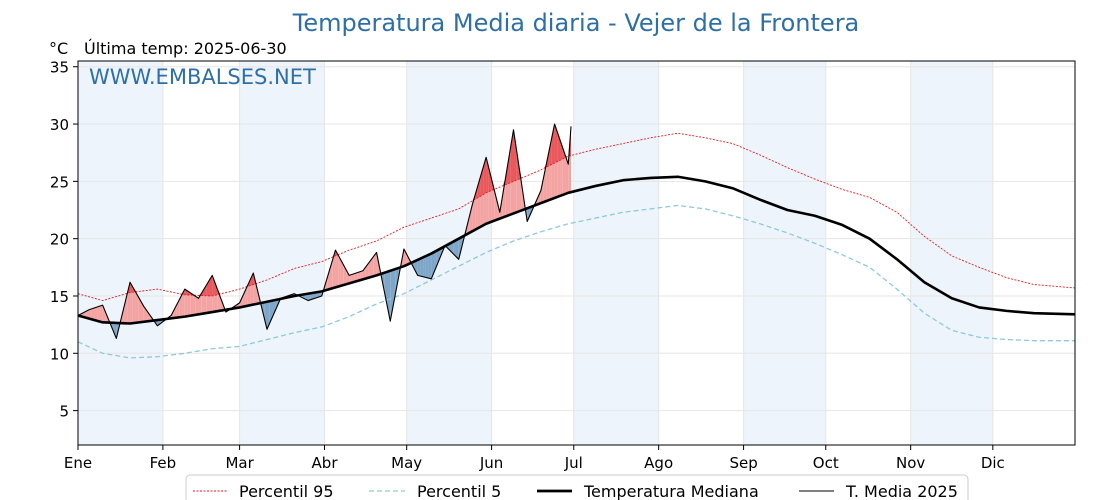 This screenshot has height=500, width=1120. What do you see at coordinates (534, 458) in the screenshot?
I see `x-axis-ticks: Ene Feb Mar Abr May Jun Jul Ago Sep Oct Nov Dic` at bounding box center [534, 458].